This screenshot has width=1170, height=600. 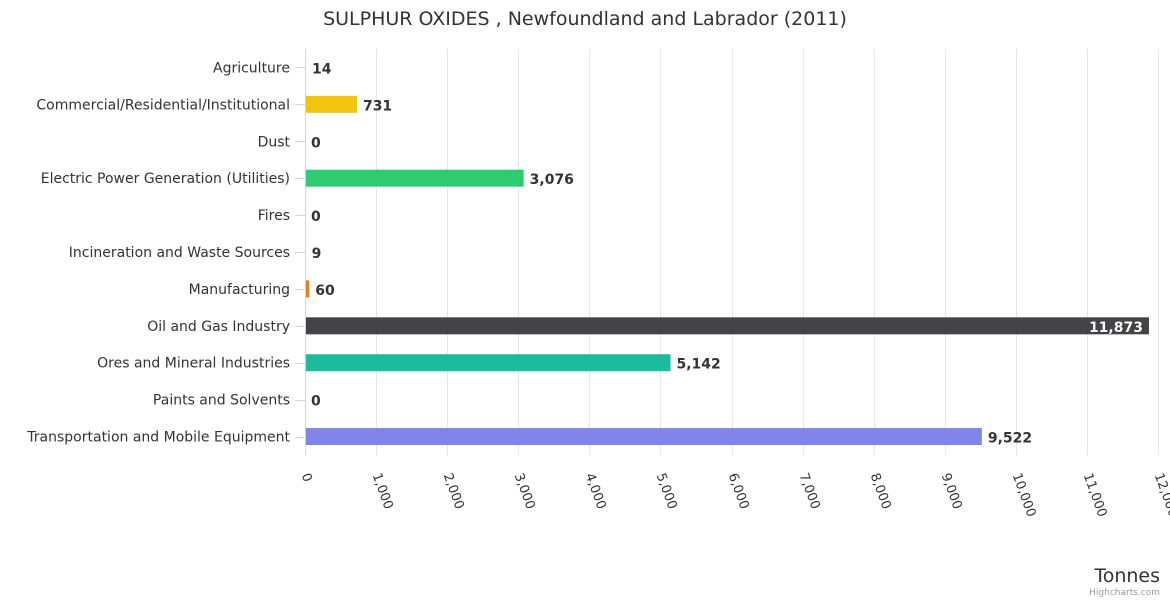 I want to click on data-label: 731, so click(x=377, y=106).